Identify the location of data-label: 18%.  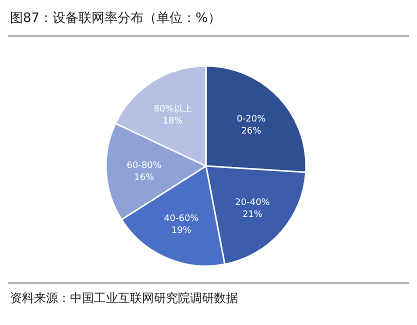
(173, 121).